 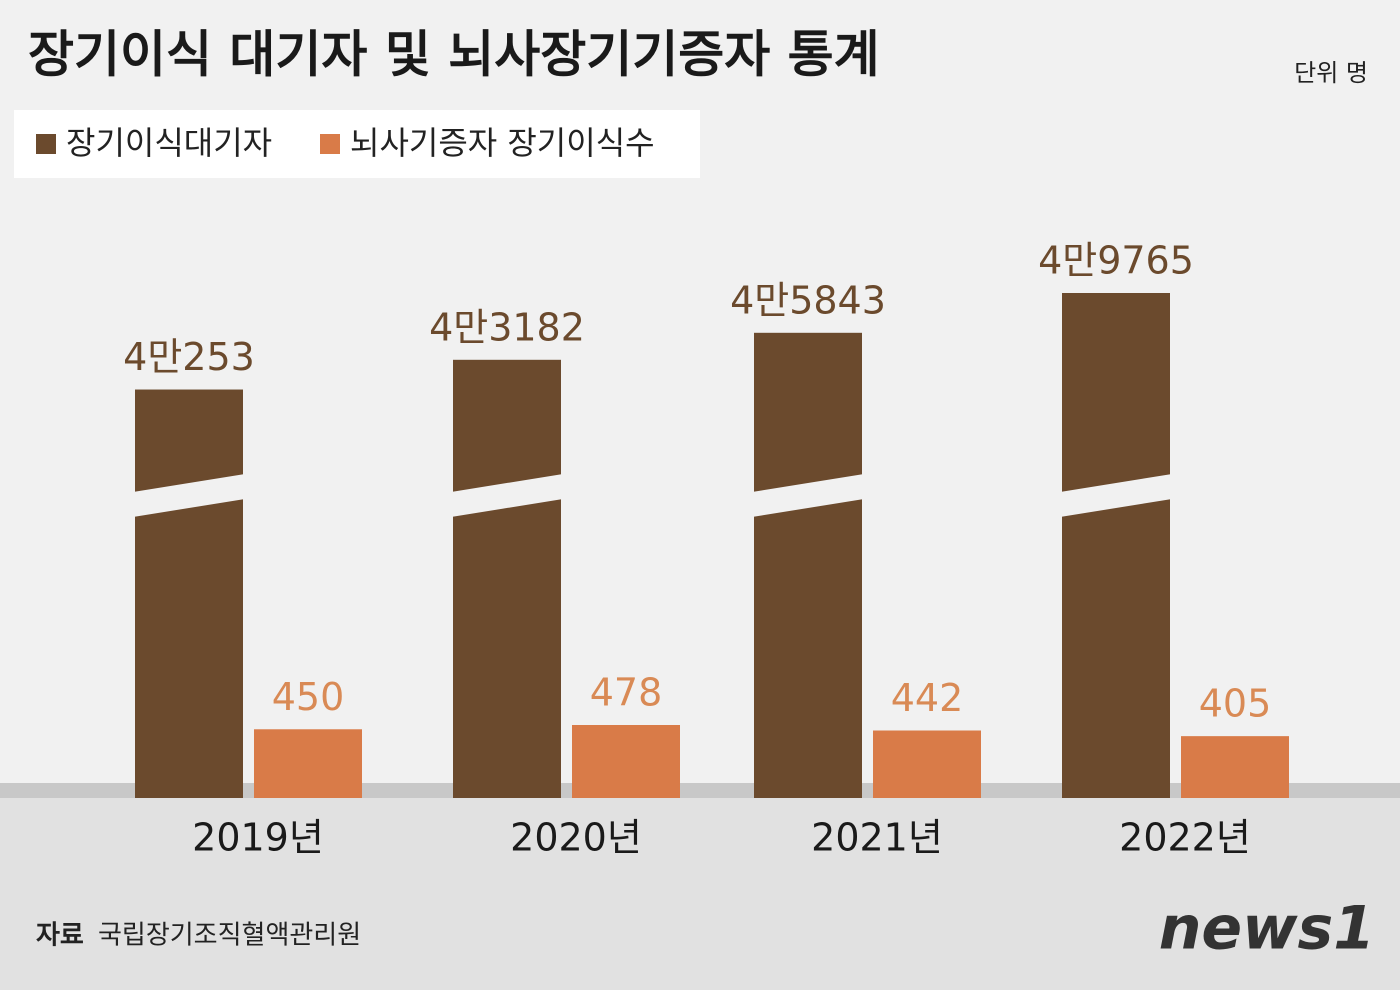 What do you see at coordinates (308, 697) in the screenshot?
I see `data-label: 450` at bounding box center [308, 697].